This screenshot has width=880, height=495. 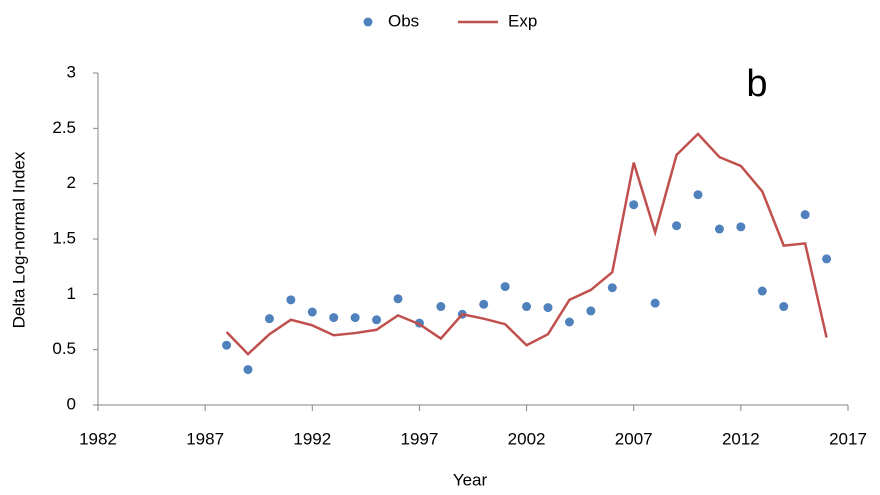 I want to click on x-tick-label: 1997, so click(x=420, y=438).